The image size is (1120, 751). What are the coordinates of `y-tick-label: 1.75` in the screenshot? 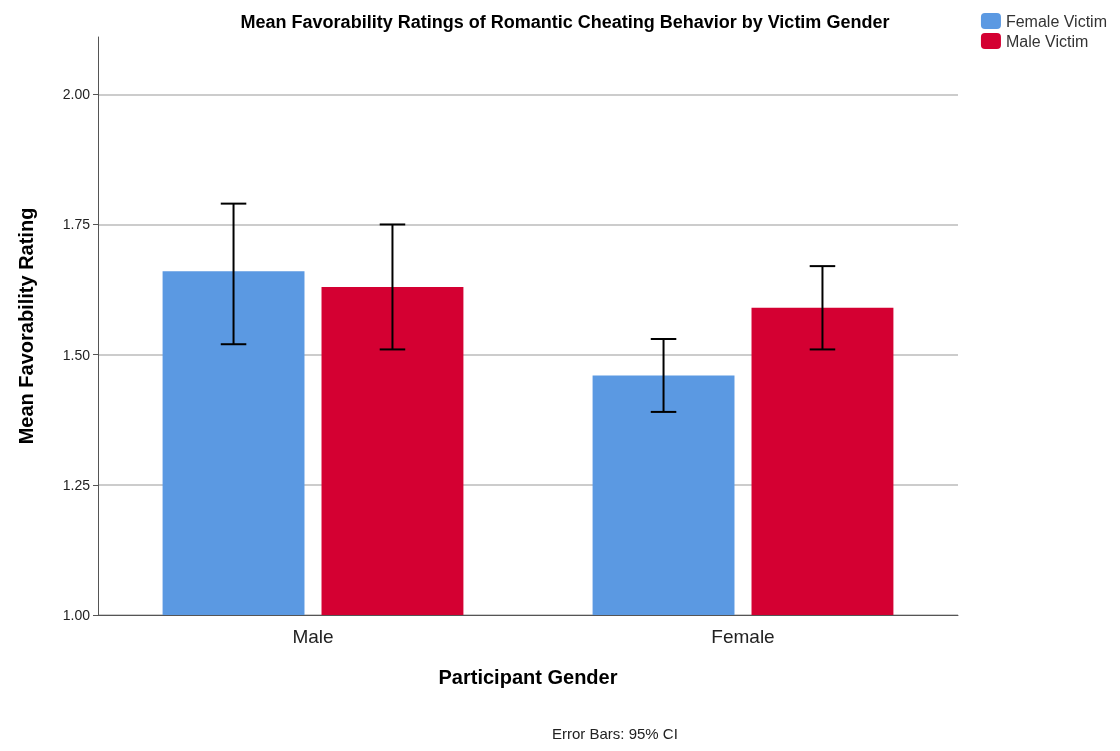 It's located at (76, 224).